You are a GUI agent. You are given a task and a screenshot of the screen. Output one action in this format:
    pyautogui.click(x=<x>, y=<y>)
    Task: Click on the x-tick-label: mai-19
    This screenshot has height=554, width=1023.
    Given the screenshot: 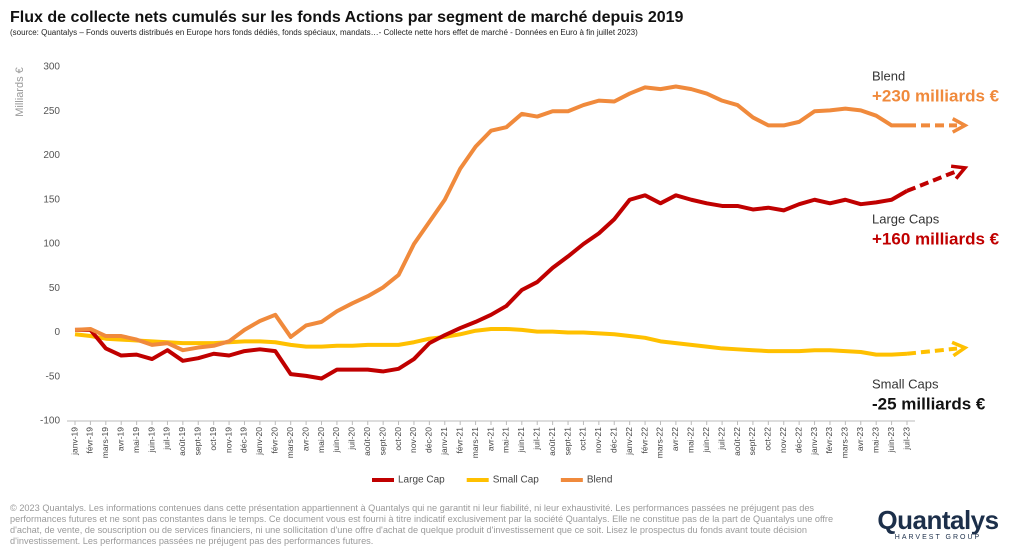 What is the action you would take?
    pyautogui.click(x=136, y=440)
    